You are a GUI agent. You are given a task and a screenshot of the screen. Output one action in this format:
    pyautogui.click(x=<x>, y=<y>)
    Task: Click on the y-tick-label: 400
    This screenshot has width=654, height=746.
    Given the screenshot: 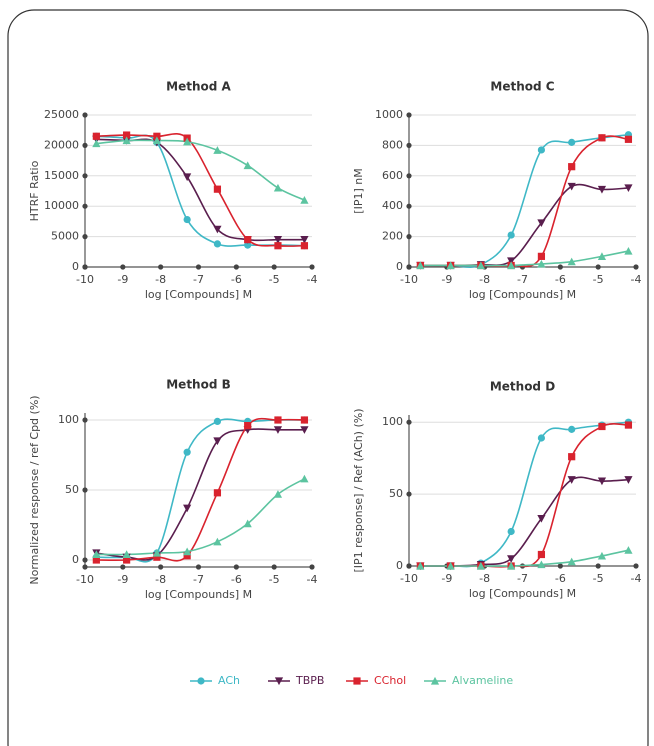 What is the action you would take?
    pyautogui.click(x=392, y=205)
    